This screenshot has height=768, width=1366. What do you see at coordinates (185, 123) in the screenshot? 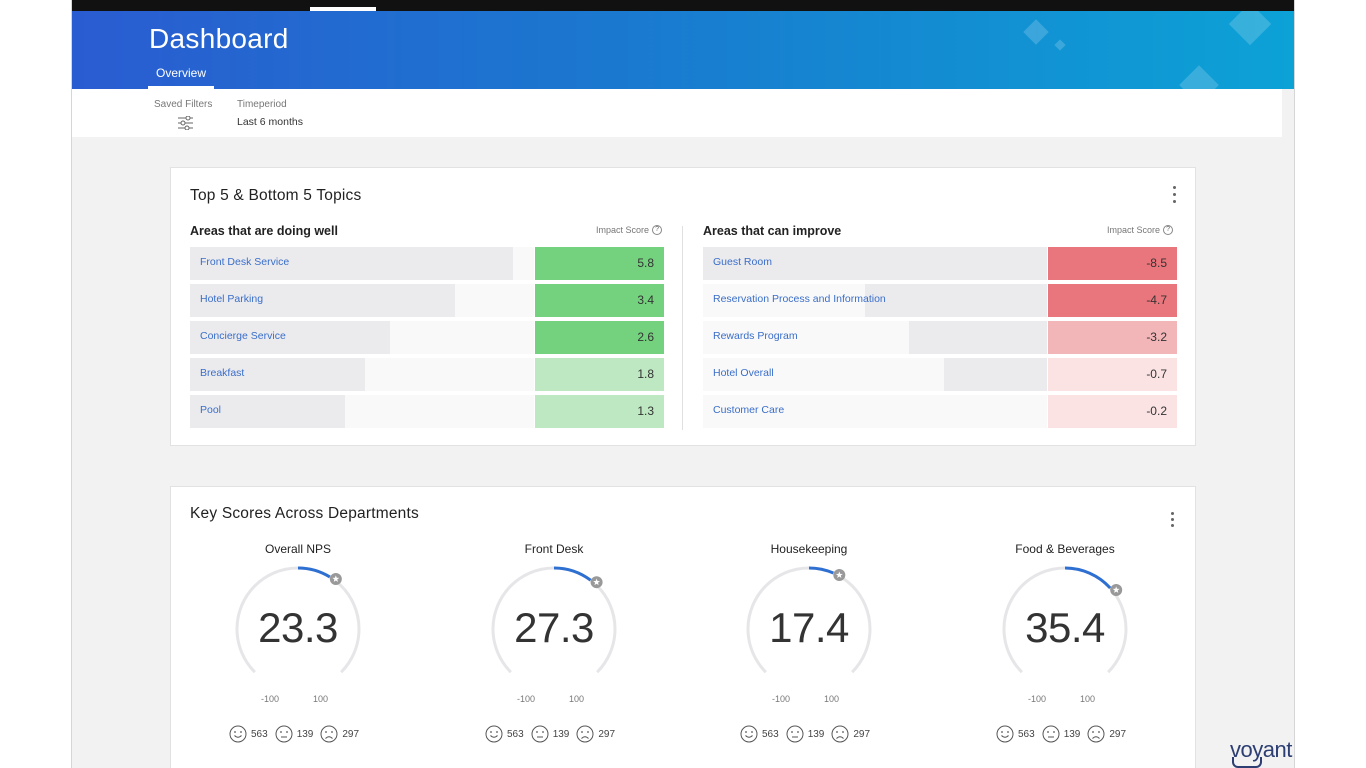
I see `sliders-icon` at bounding box center [185, 123].